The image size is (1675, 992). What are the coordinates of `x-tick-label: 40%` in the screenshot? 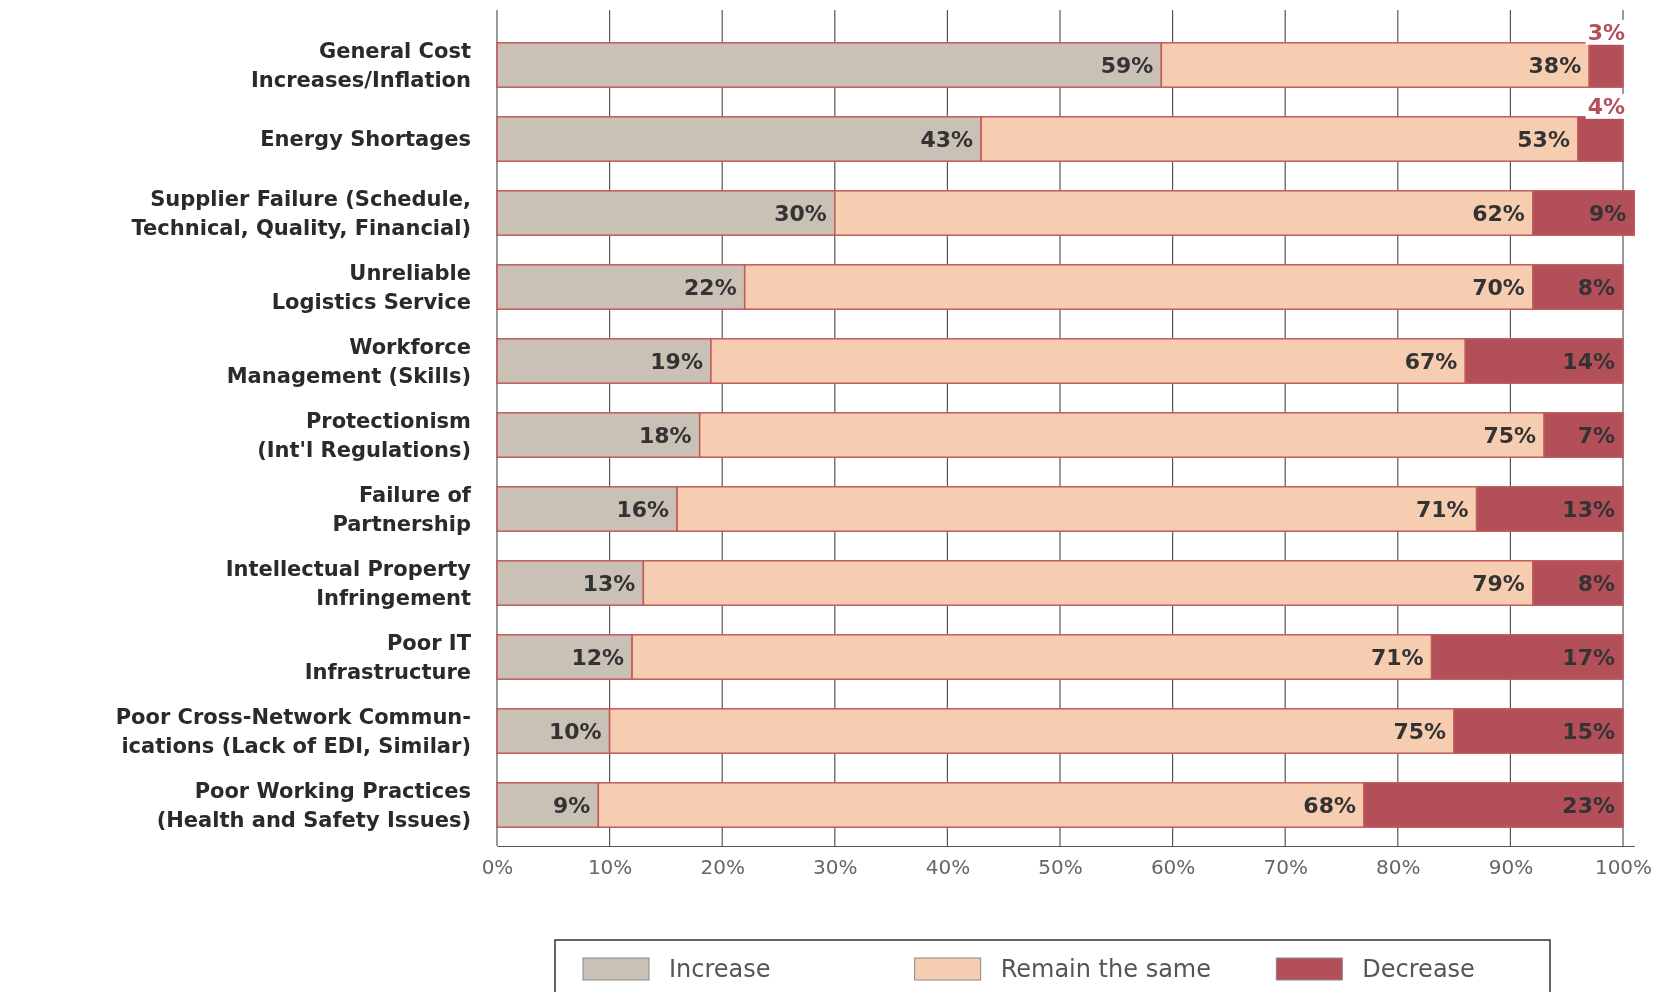 It's located at (948, 867).